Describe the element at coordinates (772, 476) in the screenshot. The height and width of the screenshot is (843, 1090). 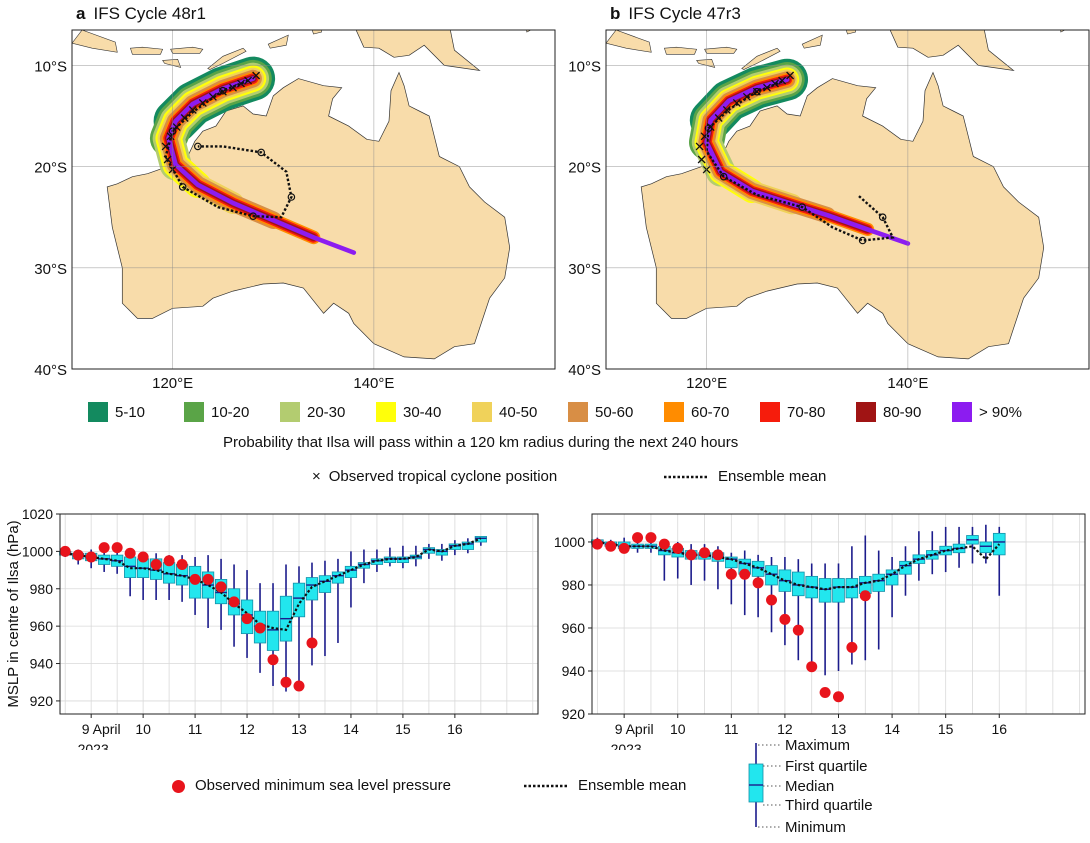
I see `ensemble-mean-label: Ensemble mean` at that location.